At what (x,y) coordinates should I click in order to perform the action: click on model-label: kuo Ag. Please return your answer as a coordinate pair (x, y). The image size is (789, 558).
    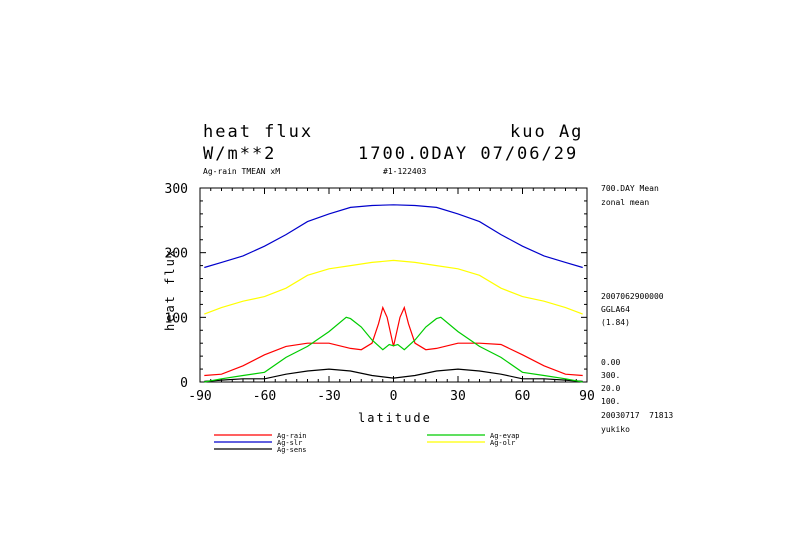
    Looking at the image, I should click on (547, 132).